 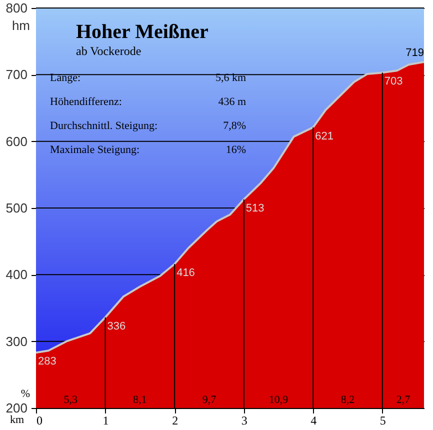 What do you see at coordinates (65, 78) in the screenshot?
I see `annotation: Länge:` at bounding box center [65, 78].